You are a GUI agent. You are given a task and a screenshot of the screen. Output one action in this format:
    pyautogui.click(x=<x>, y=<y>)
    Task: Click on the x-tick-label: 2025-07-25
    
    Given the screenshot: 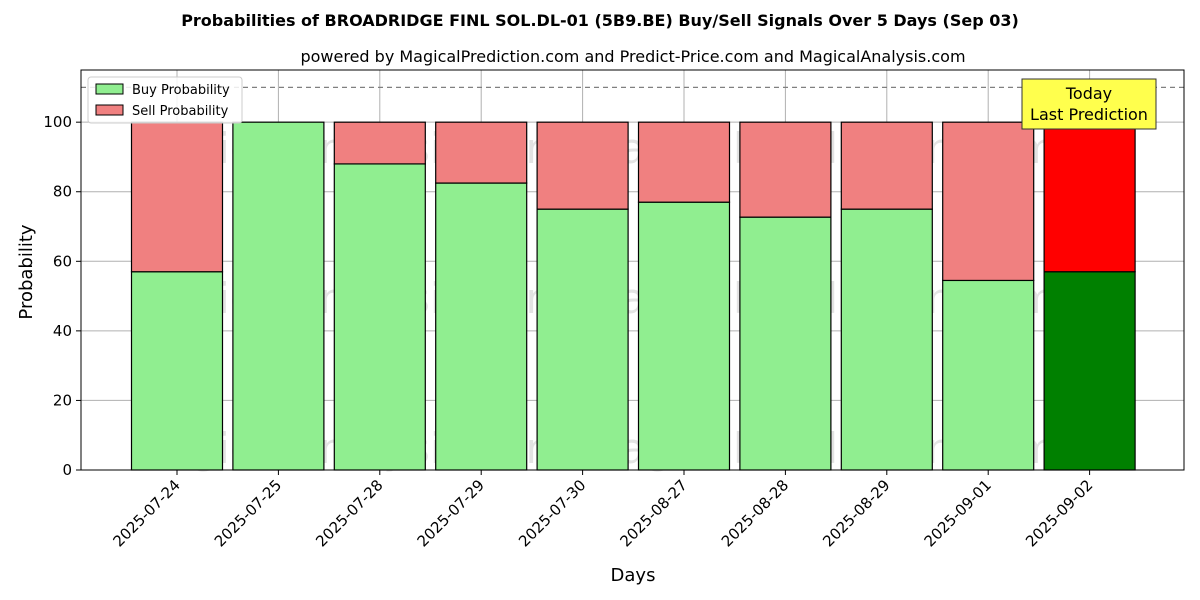 What is the action you would take?
    pyautogui.click(x=248, y=513)
    